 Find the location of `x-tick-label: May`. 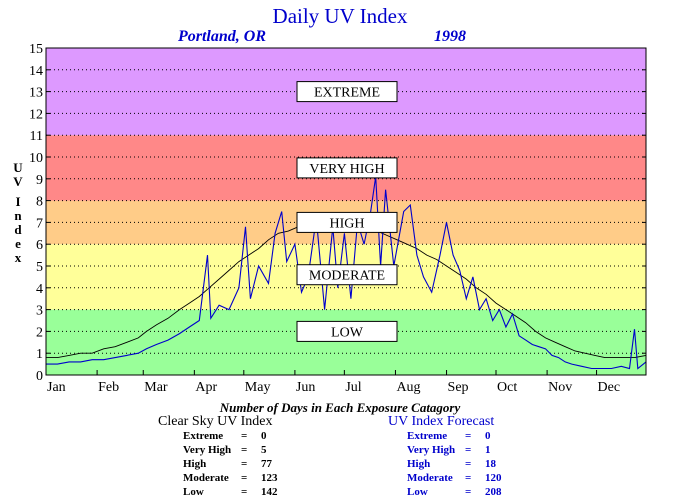

x-tick-label: May is located at coordinates (258, 387).